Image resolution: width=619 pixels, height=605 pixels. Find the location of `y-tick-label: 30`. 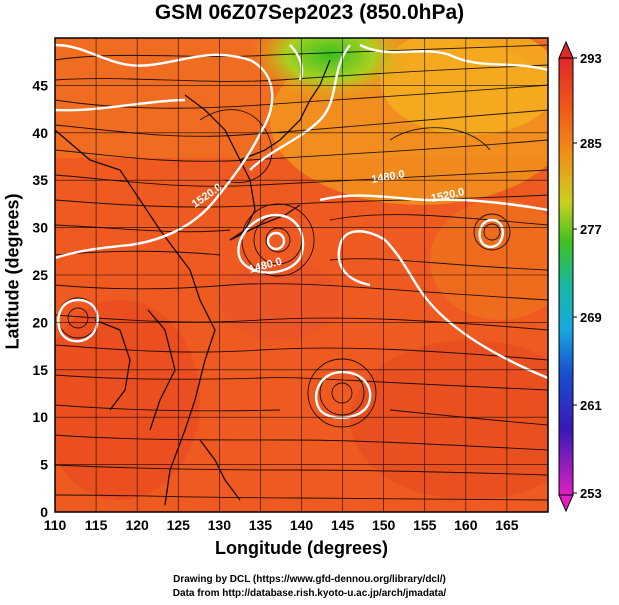

y-tick-label: 30 is located at coordinates (40, 228).